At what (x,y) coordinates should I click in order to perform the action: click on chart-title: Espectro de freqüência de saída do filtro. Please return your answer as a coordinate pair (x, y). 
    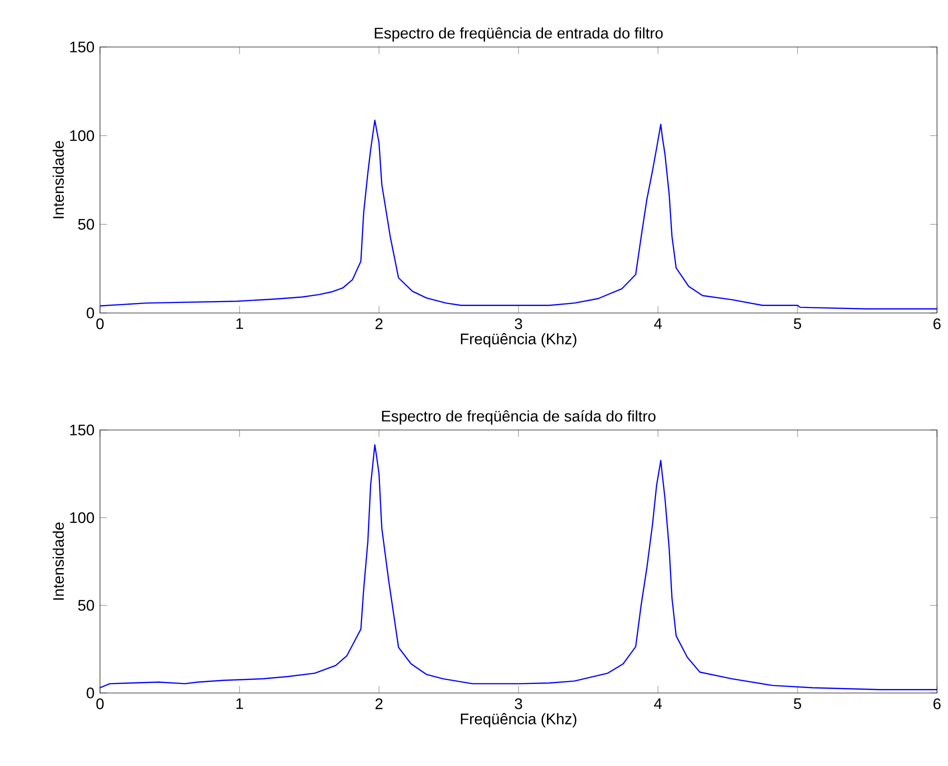
    Looking at the image, I should click on (519, 417).